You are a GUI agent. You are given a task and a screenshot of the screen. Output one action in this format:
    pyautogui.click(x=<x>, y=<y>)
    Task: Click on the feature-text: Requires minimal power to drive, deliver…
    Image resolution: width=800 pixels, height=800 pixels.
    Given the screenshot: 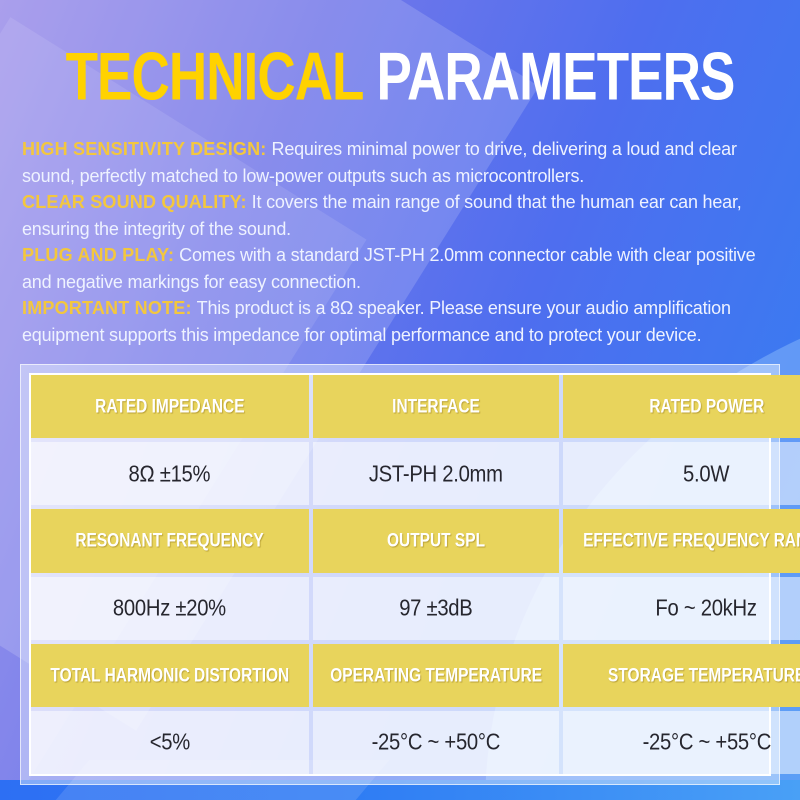 What is the action you would take?
    pyautogui.click(x=379, y=162)
    